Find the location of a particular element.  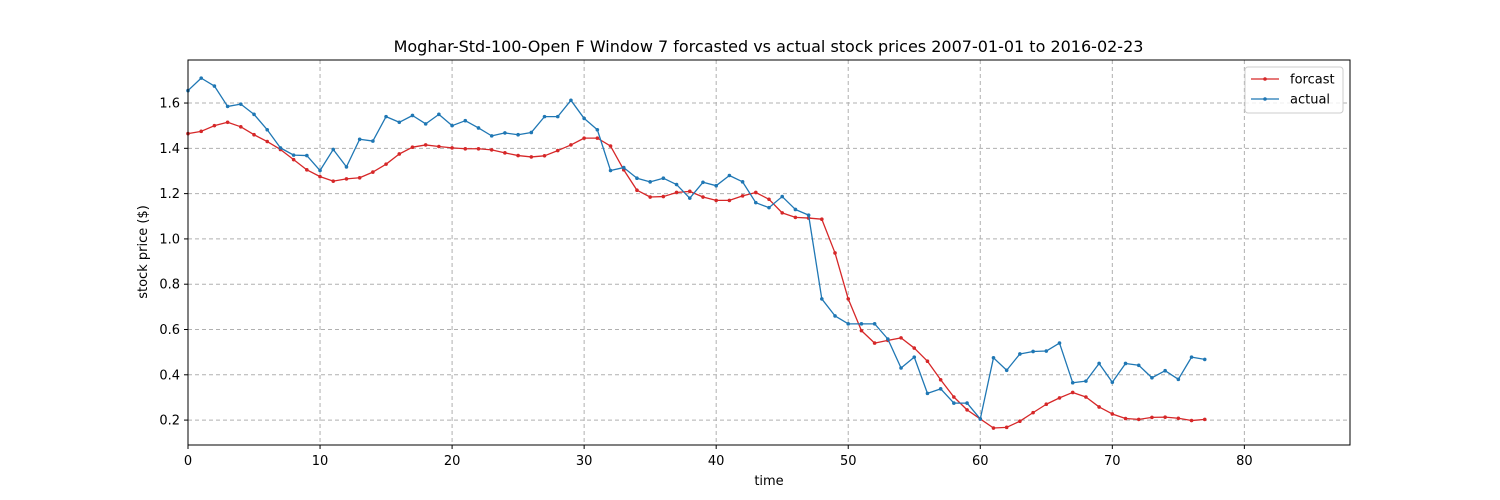

y-tick-label: 1.6 is located at coordinates (169, 104).